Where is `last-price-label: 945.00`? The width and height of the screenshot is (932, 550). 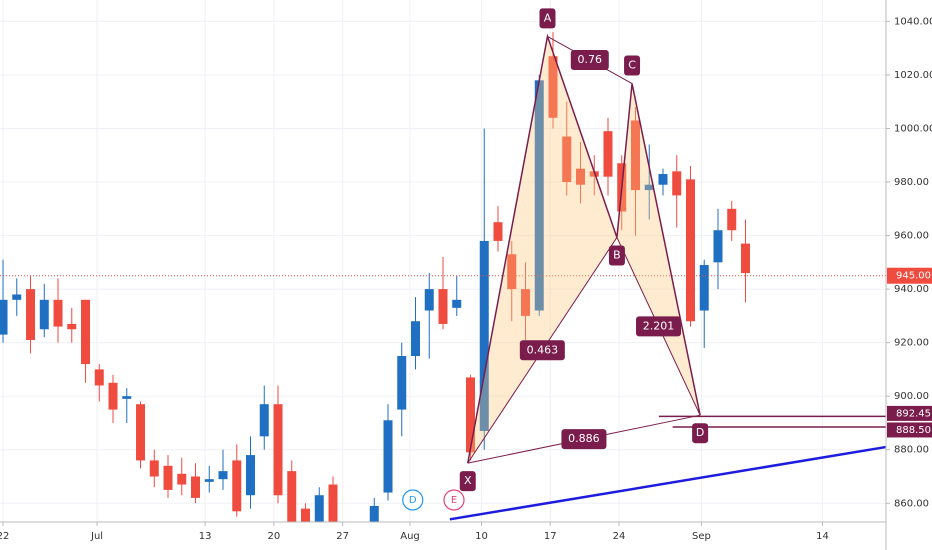 last-price-label: 945.00 is located at coordinates (913, 276).